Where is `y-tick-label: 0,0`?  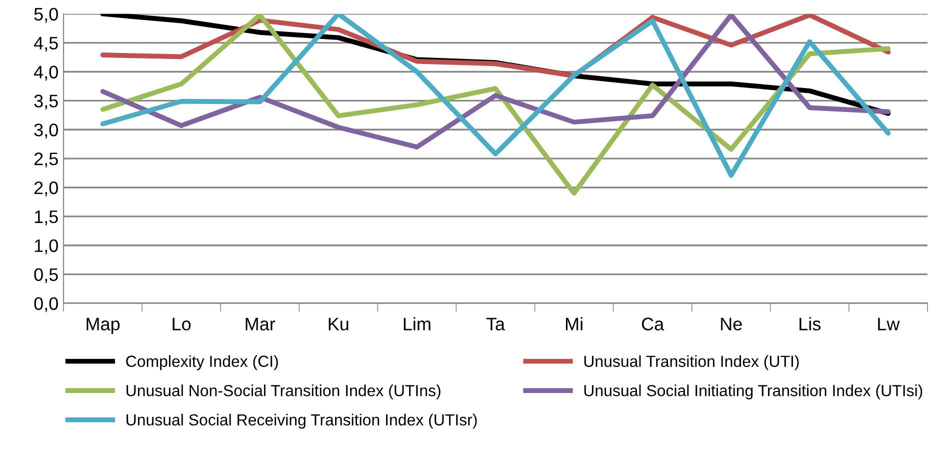
y-tick-label: 0,0 is located at coordinates (46, 304).